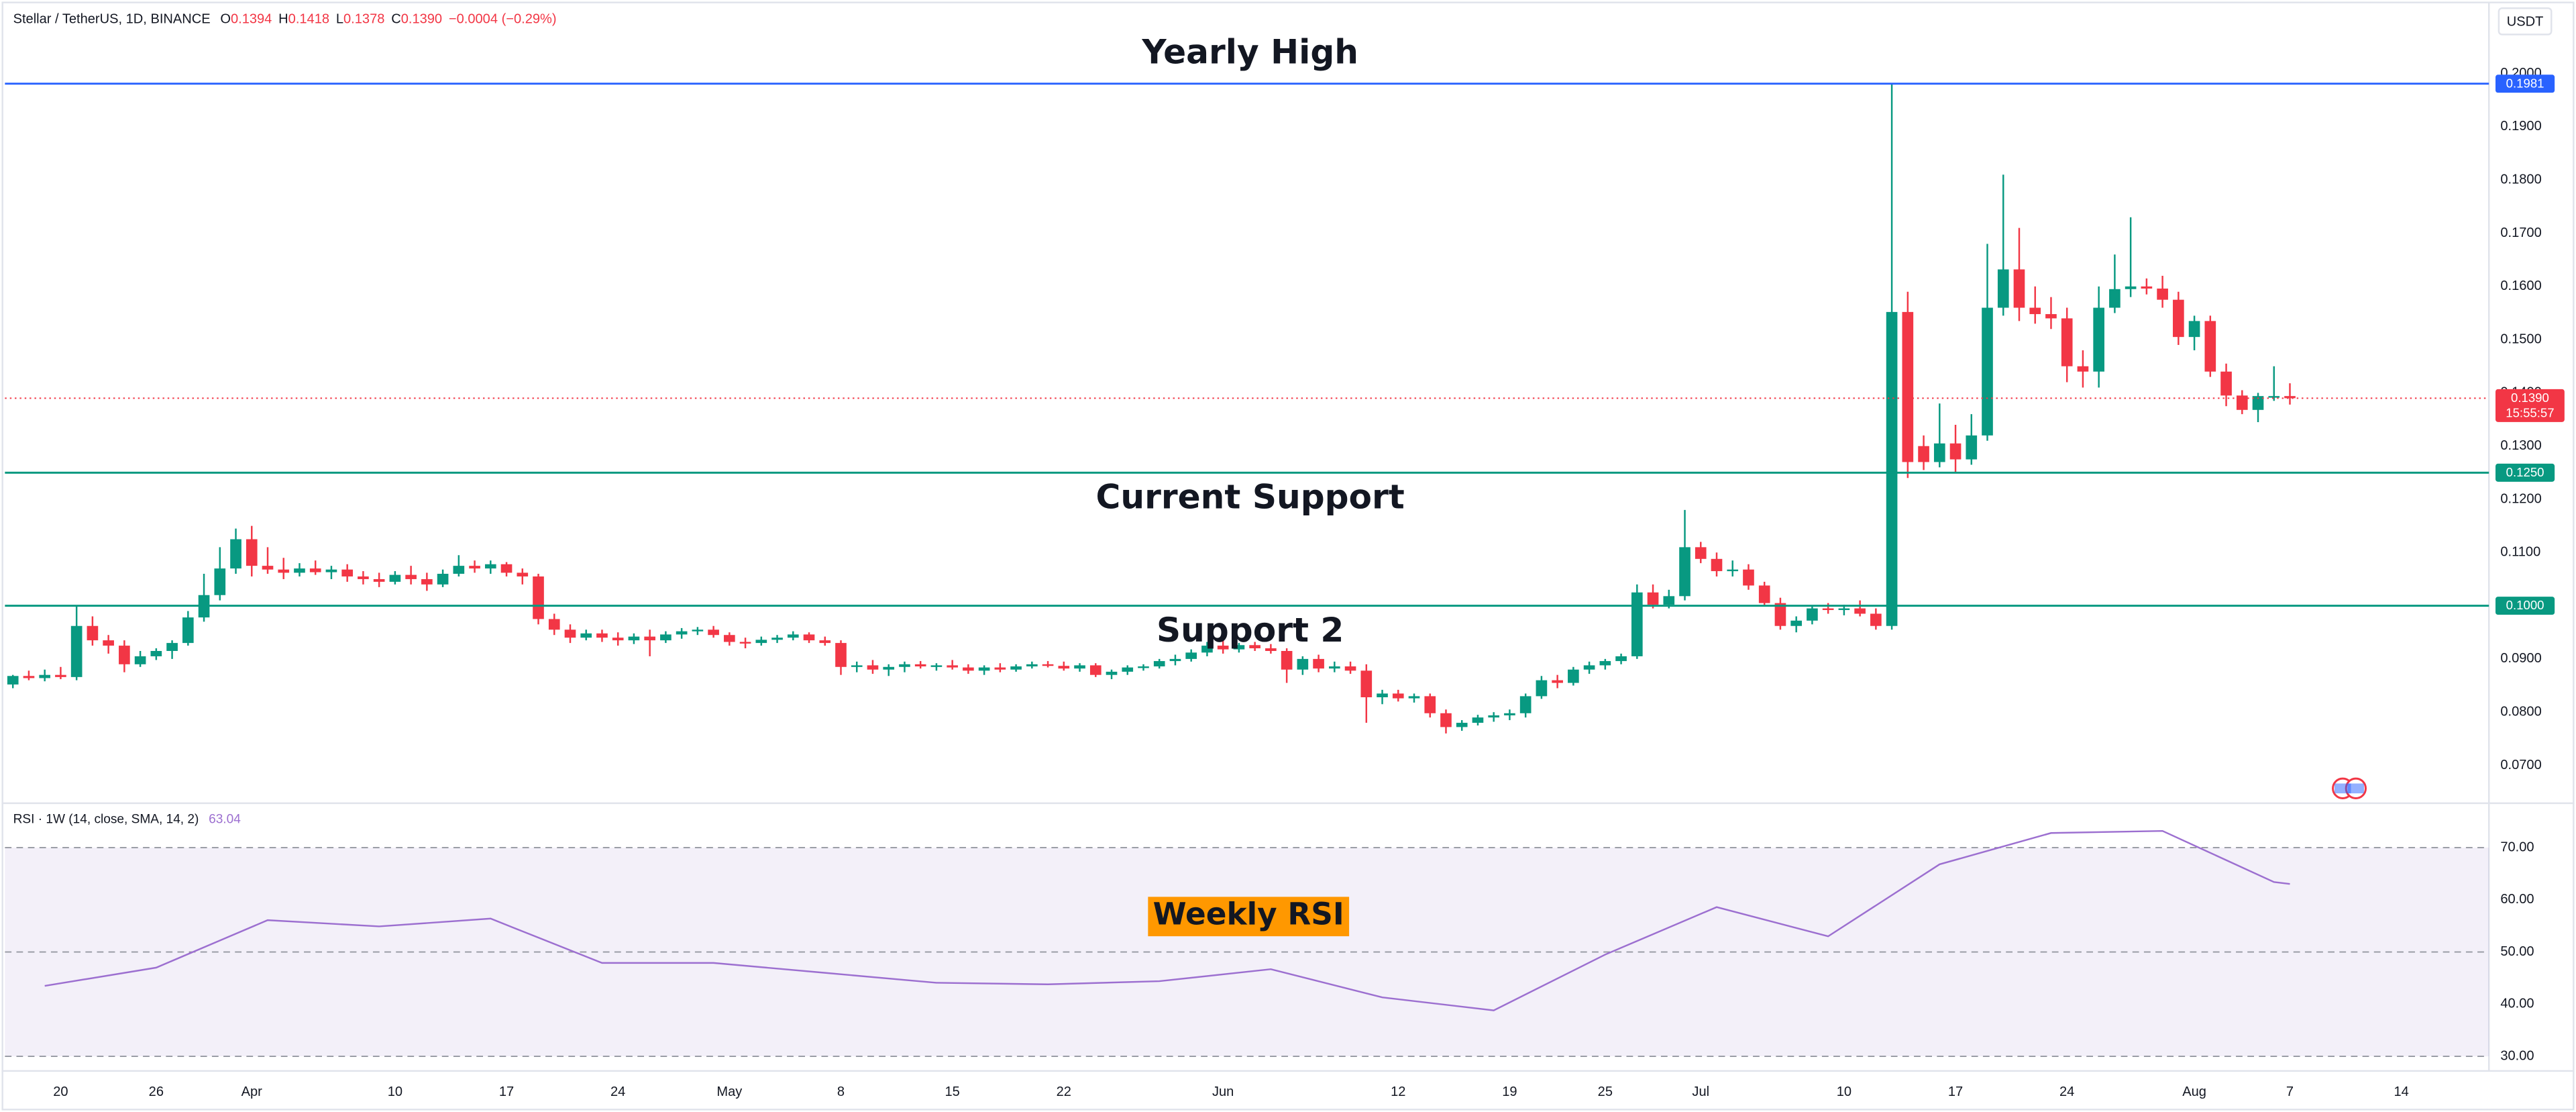 Image resolution: width=2576 pixels, height=1112 pixels. Describe the element at coordinates (339, 19) in the screenshot. I see `readout-label: L` at that location.